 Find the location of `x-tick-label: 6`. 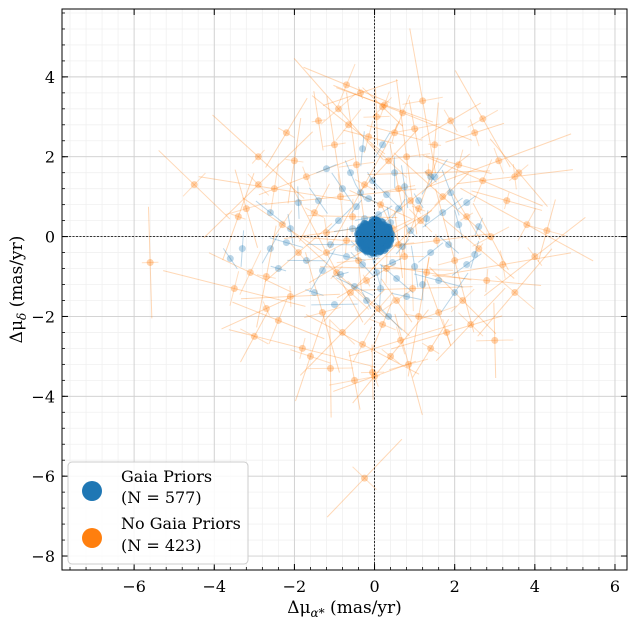

x-tick-label: 6 is located at coordinates (615, 586).